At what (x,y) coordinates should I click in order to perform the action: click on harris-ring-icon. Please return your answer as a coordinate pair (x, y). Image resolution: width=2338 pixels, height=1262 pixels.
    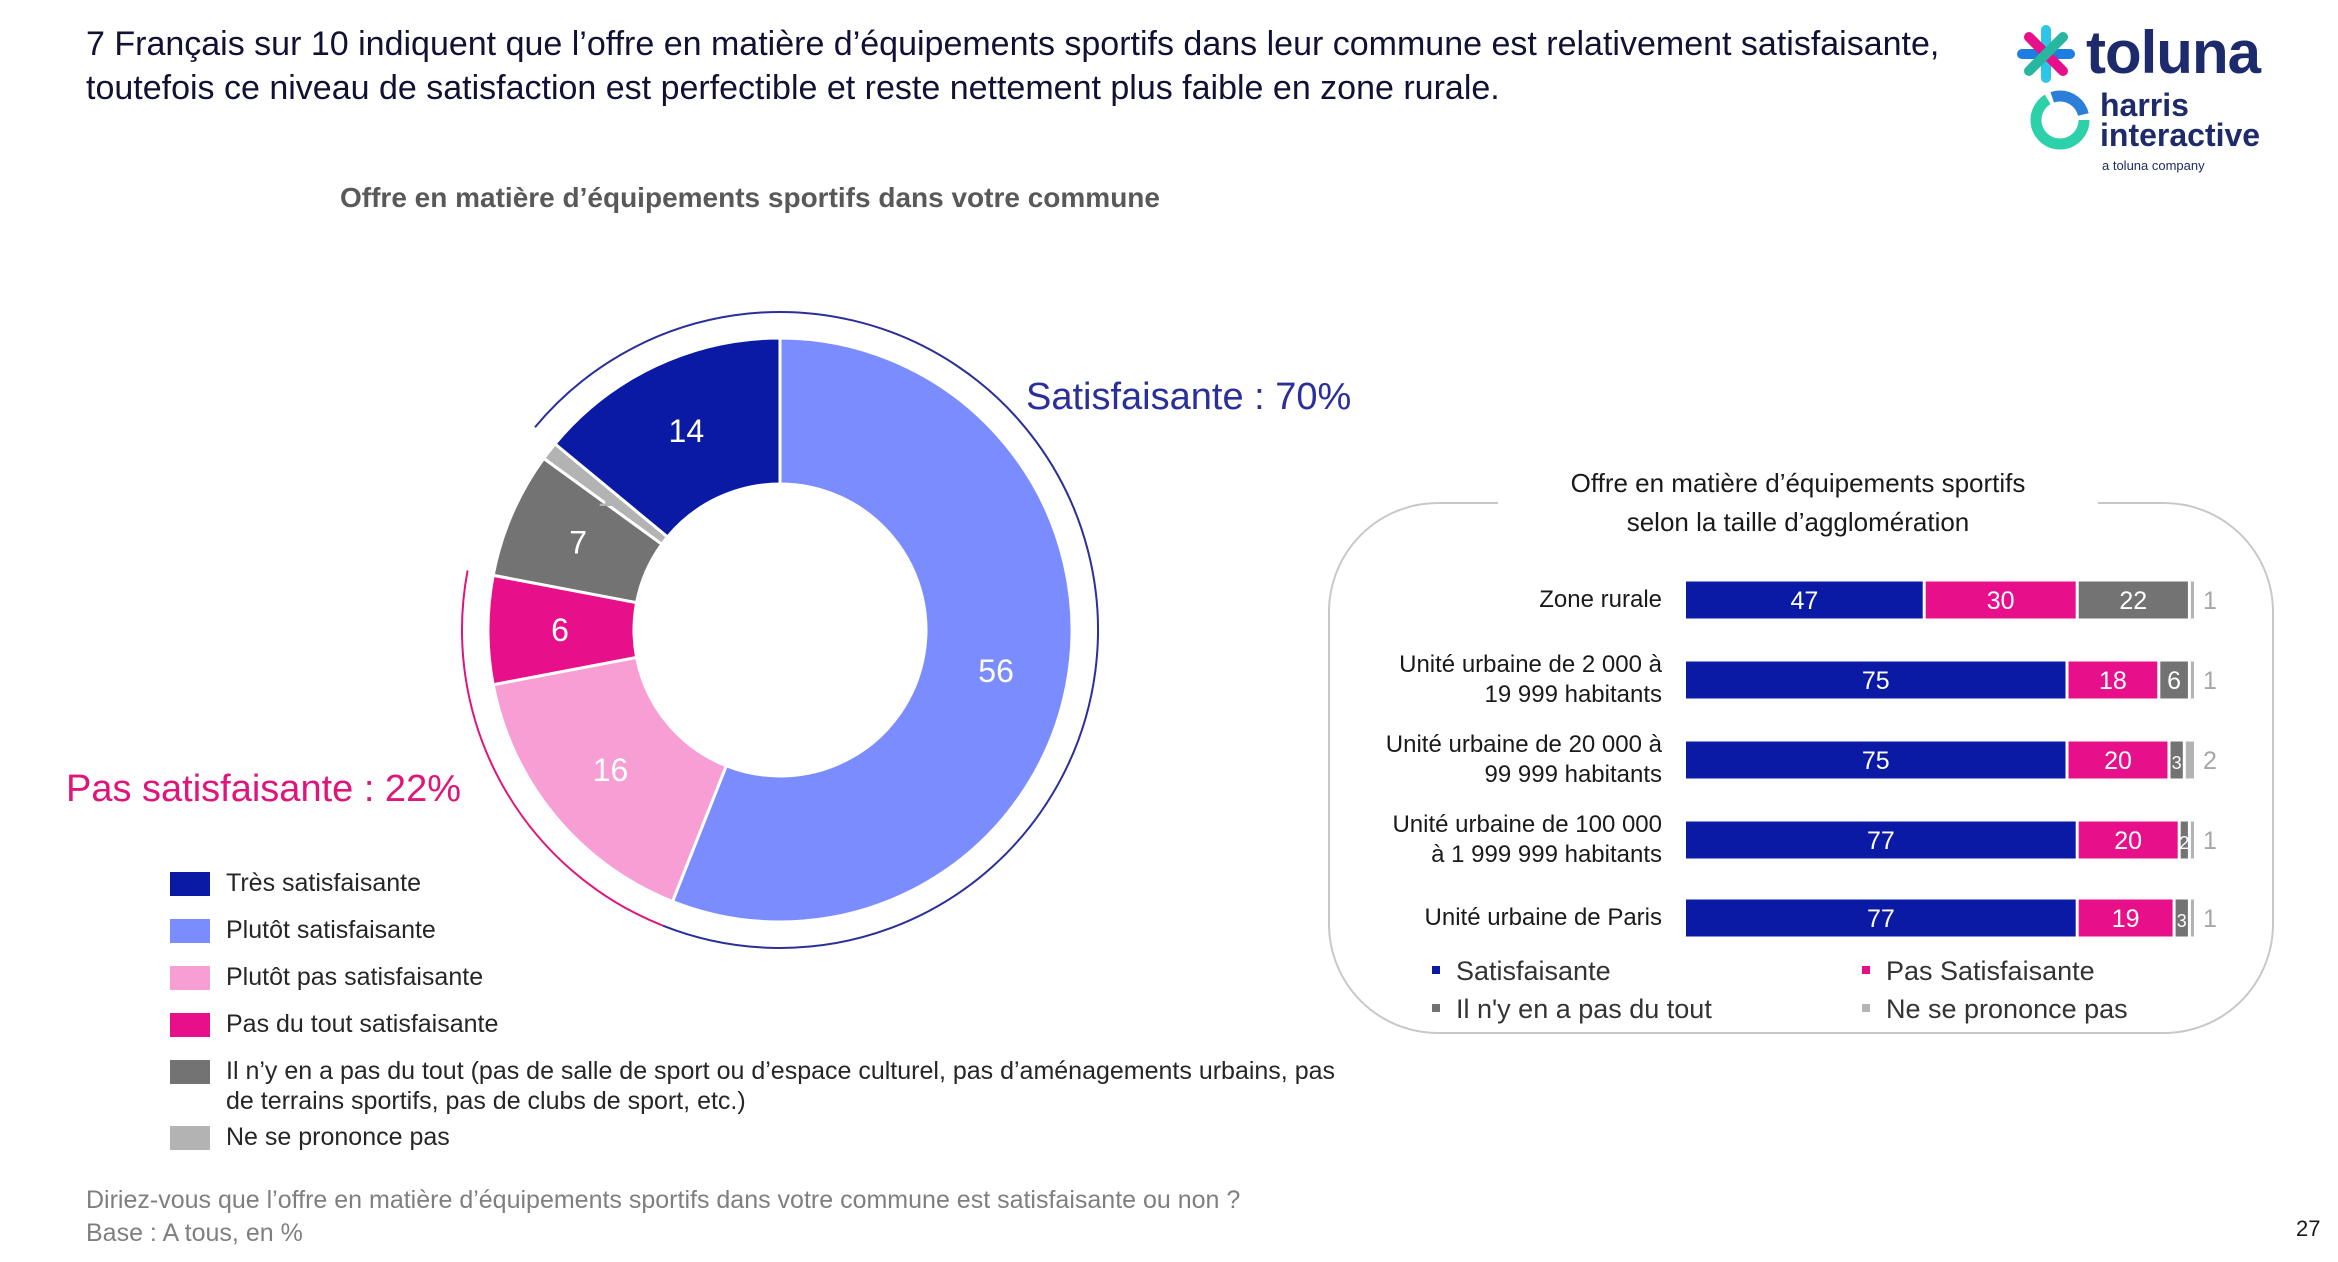
    Looking at the image, I should click on (2060, 120).